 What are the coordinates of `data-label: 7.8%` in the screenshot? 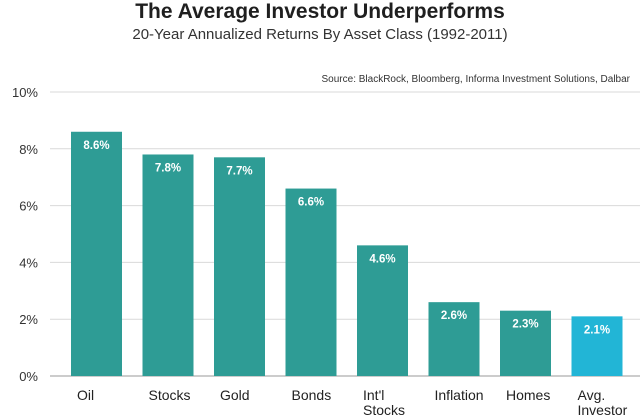 It's located at (168, 168).